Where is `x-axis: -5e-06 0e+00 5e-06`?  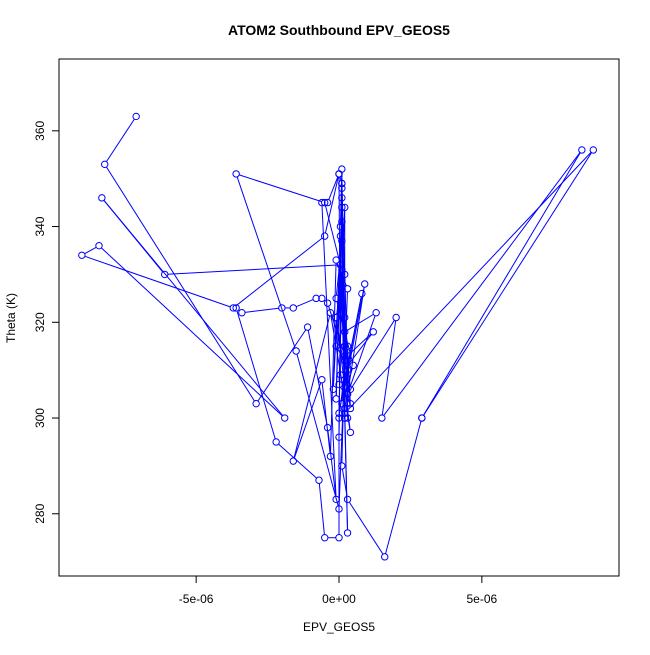 x-axis: -5e-06 0e+00 5e-06 is located at coordinates (338, 590).